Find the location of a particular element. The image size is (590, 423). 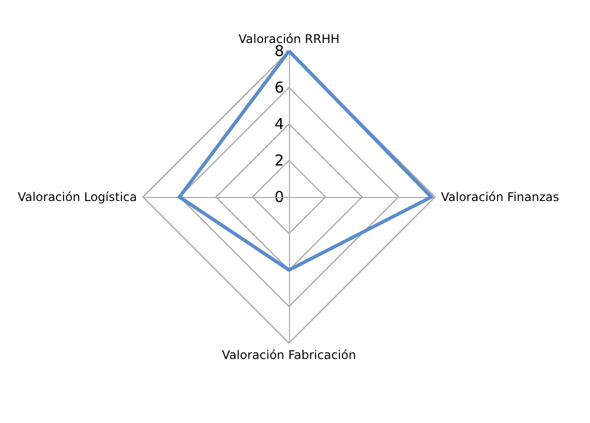

spoke-label: Valoración Fabricación is located at coordinates (289, 355).